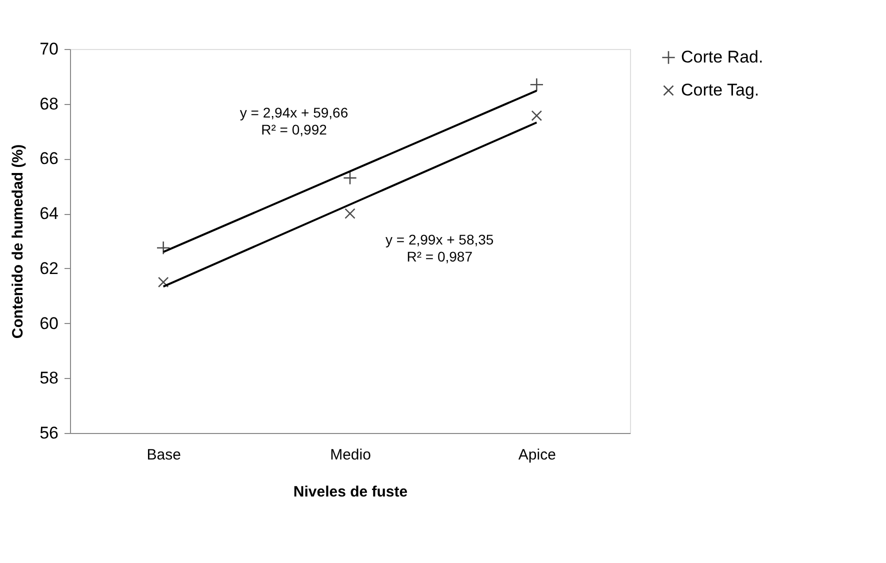  What do you see at coordinates (720, 90) in the screenshot?
I see `legend-label: Corte Tag.` at bounding box center [720, 90].